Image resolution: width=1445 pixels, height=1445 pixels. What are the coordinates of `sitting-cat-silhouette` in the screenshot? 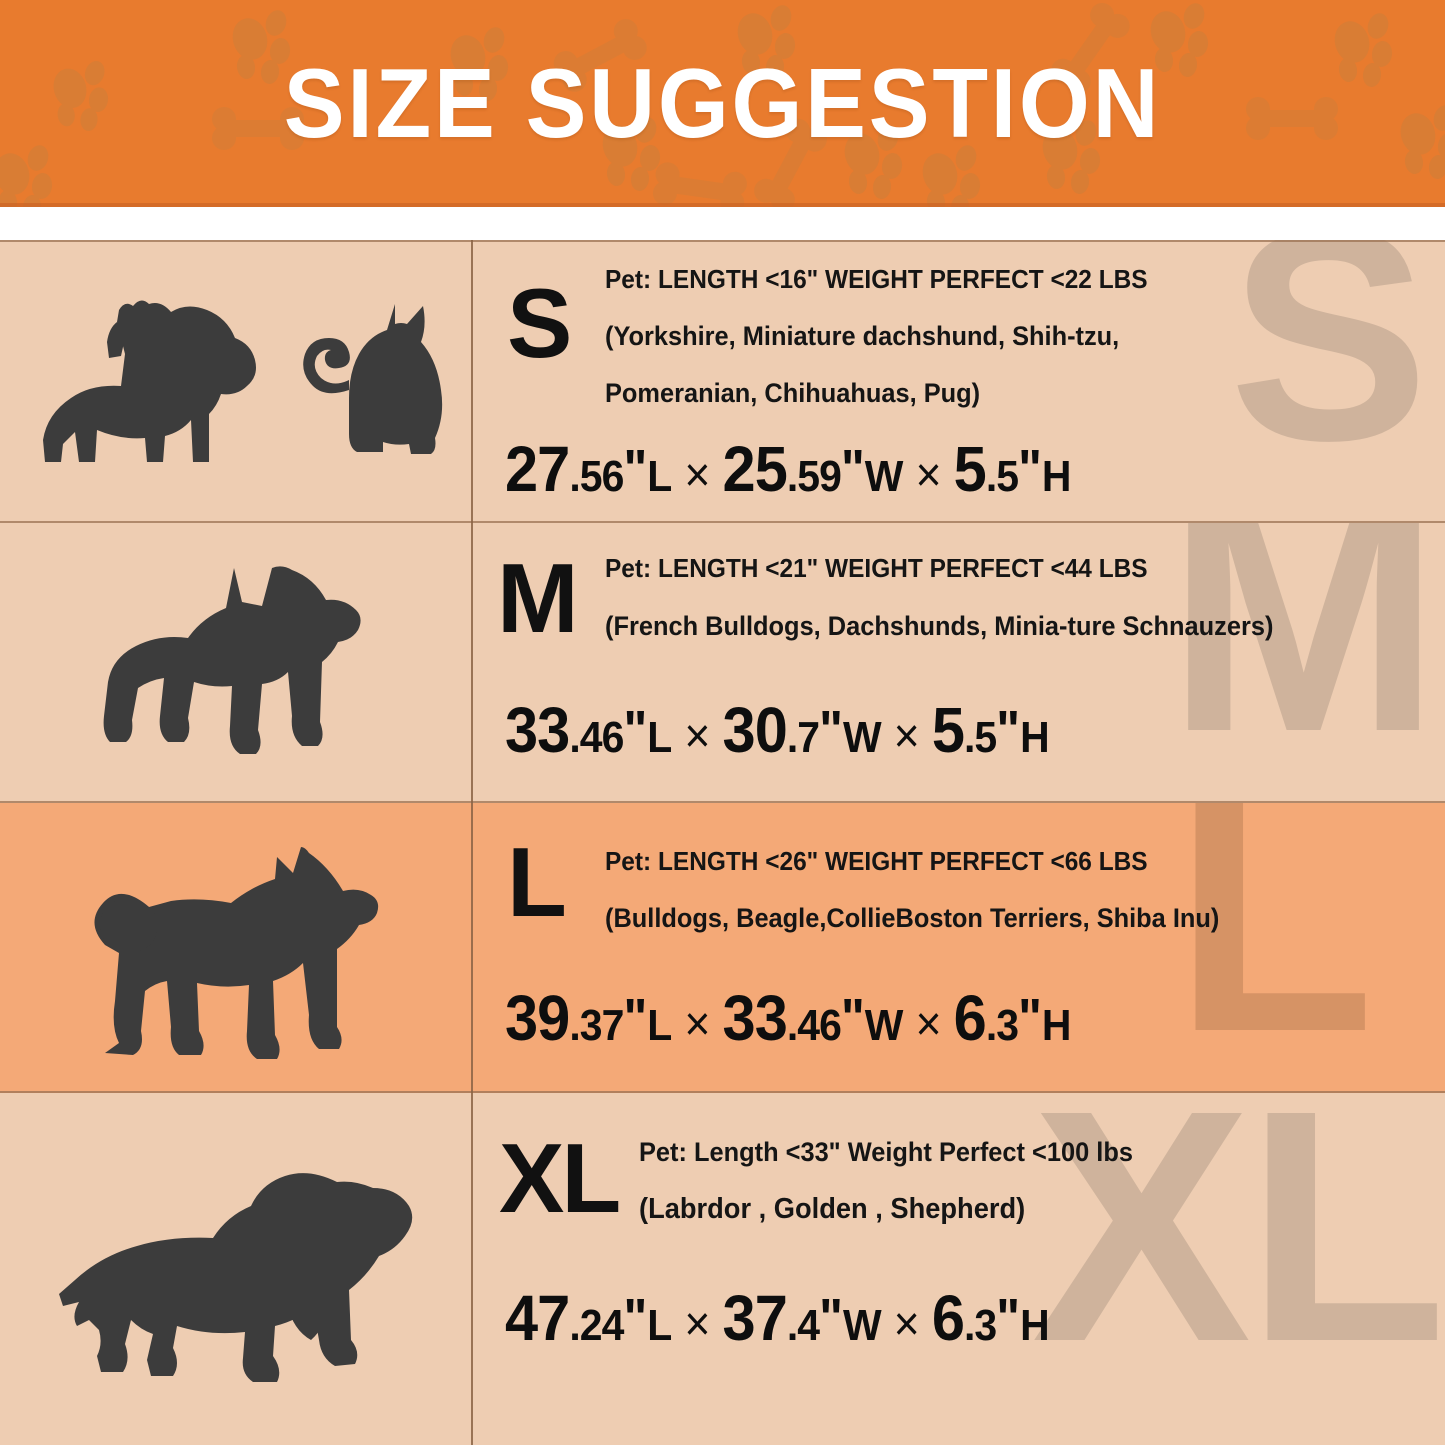 It's located at (372, 379).